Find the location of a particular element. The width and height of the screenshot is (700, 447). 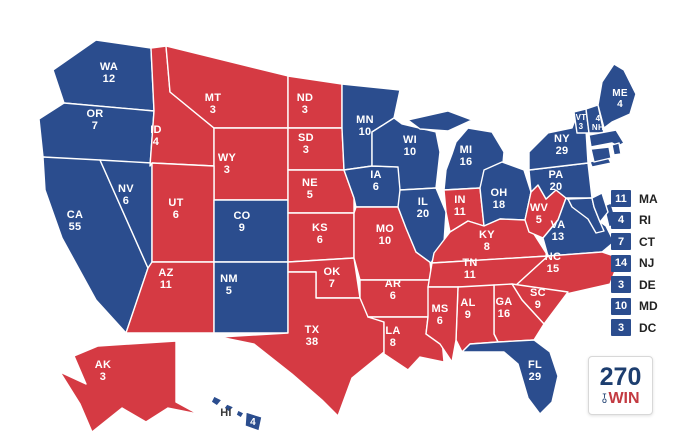

legend-item-CT: 7 CT is located at coordinates (634, 241).